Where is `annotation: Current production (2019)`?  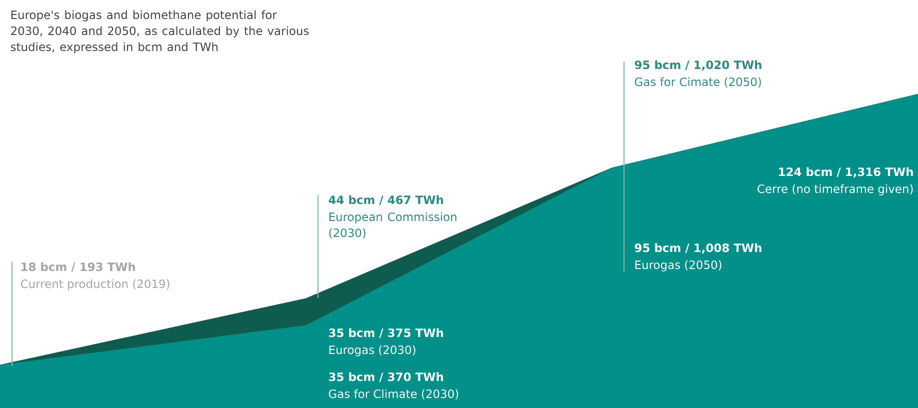
annotation: Current production (2019) is located at coordinates (95, 284).